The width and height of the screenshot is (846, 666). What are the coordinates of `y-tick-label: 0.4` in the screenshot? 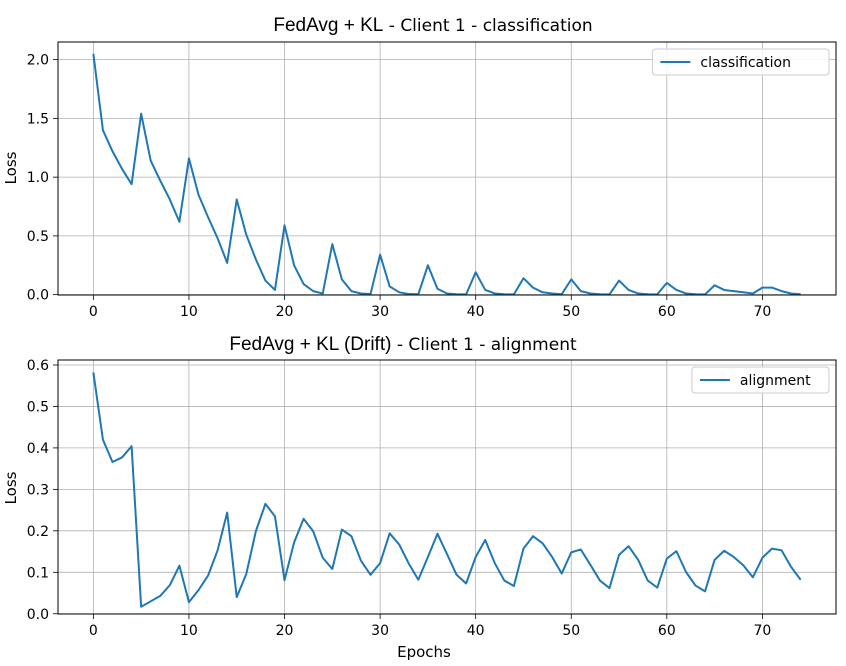 It's located at (38, 449).